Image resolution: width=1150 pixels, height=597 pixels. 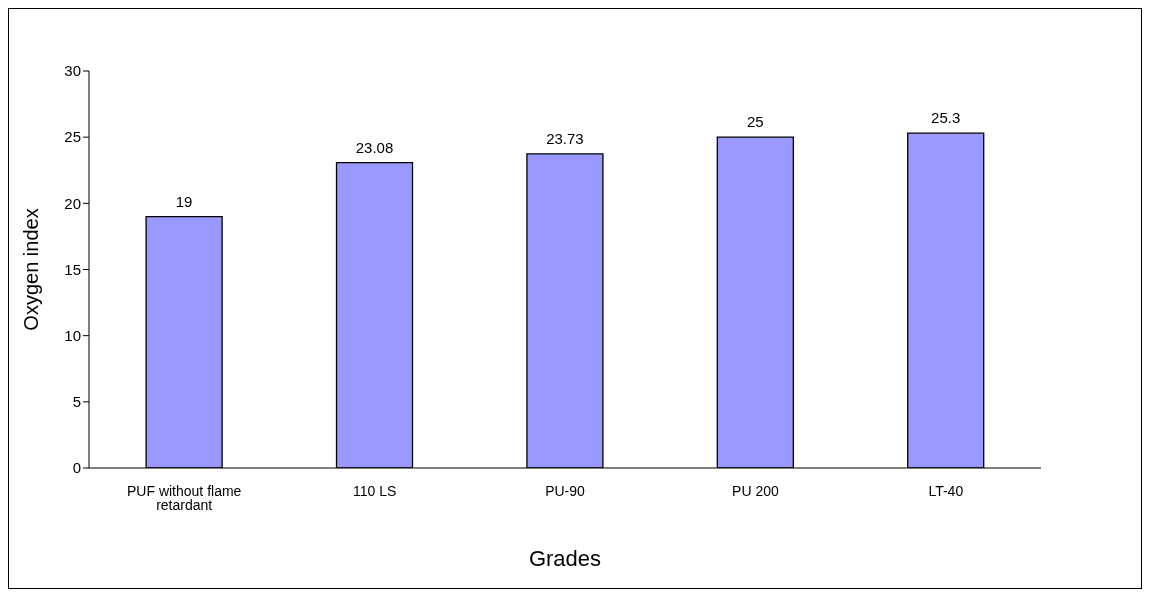 What do you see at coordinates (946, 490) in the screenshot?
I see `x-tick-label: LT-40` at bounding box center [946, 490].